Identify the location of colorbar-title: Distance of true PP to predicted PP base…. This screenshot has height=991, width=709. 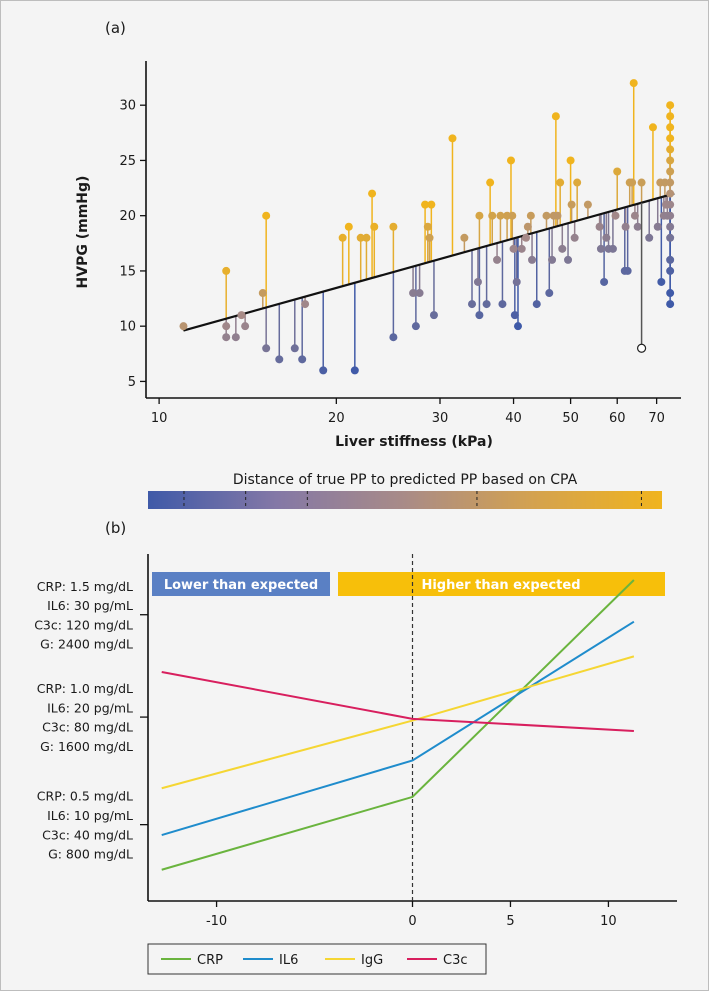
(405, 480).